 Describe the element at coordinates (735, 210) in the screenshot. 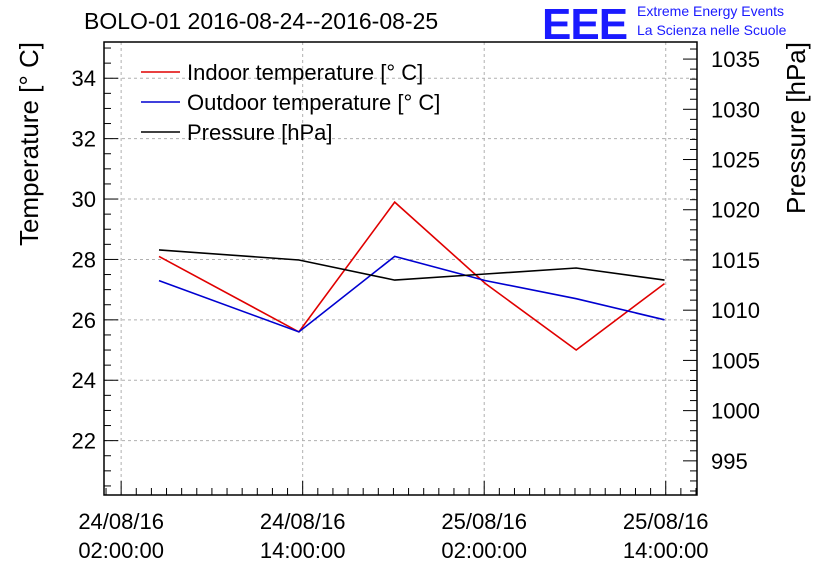

I see `y2-tick-label: 1020` at that location.